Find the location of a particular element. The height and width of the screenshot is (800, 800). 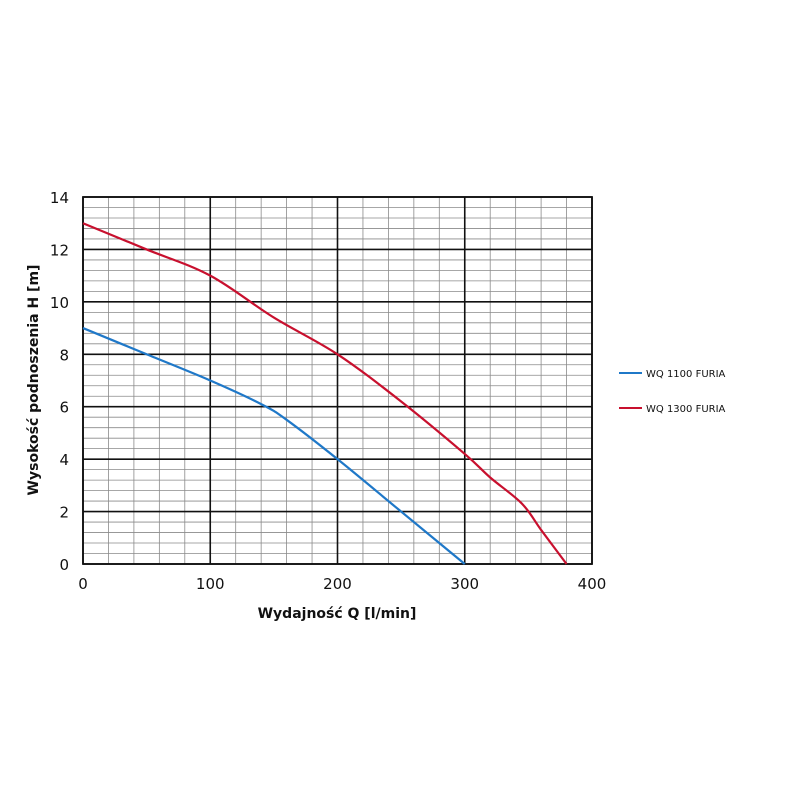

legend-label: WQ 1100 FURIA is located at coordinates (686, 374).